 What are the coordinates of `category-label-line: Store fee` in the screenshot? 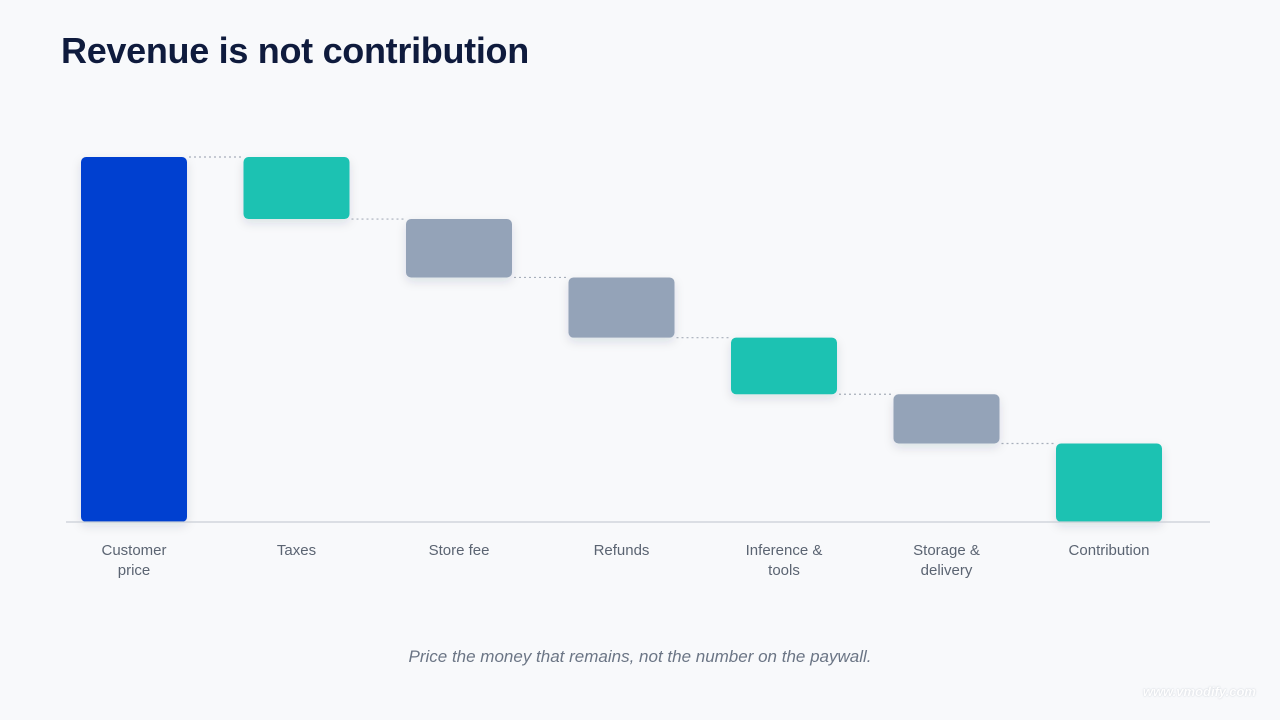 It's located at (459, 550).